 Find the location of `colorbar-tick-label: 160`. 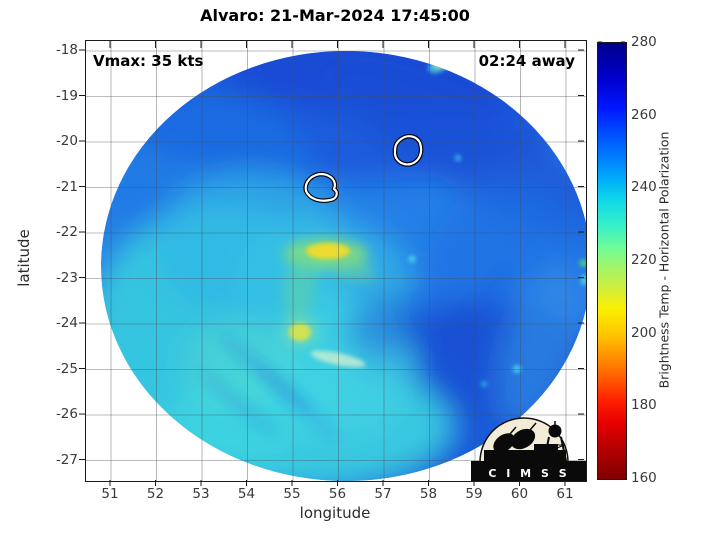

colorbar-tick-label: 160 is located at coordinates (644, 478).